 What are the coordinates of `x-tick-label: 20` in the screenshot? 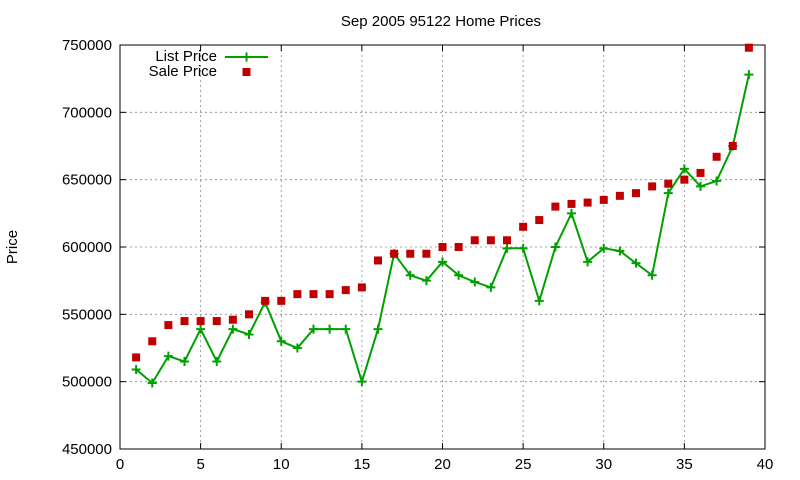 It's located at (442, 464).